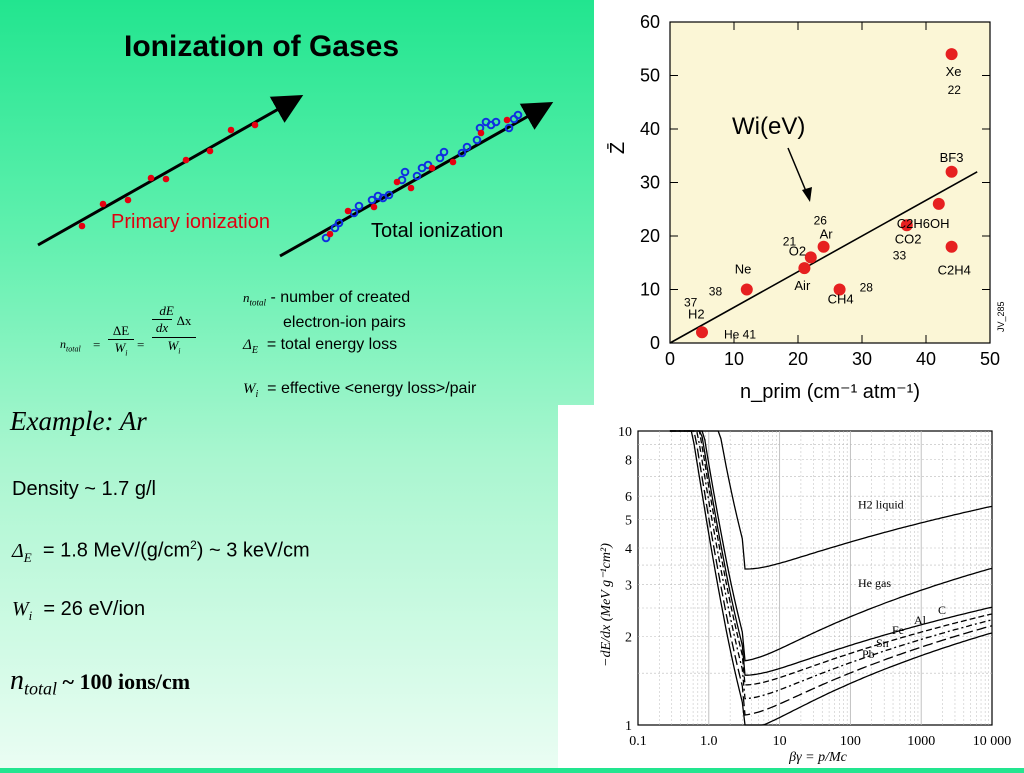 Image resolution: width=1024 pixels, height=773 pixels. What do you see at coordinates (881, 504) in the screenshot?
I see `series-label: H2 liquid` at bounding box center [881, 504].